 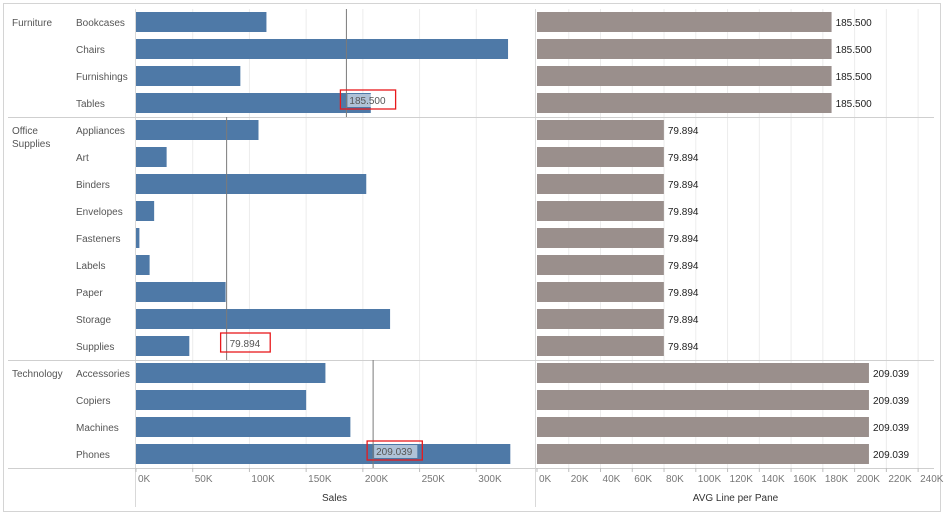 I want to click on subcategory-label: Appliances, so click(x=100, y=131).